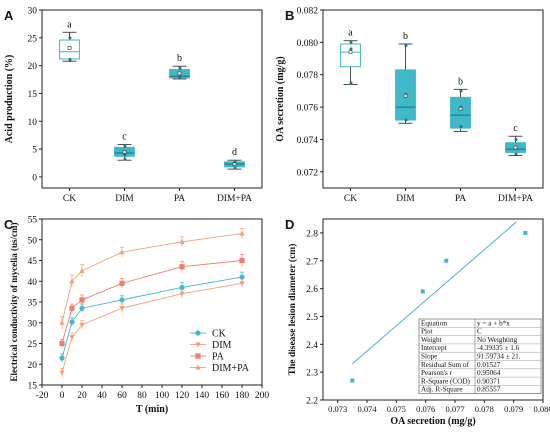  What do you see at coordinates (202, 396) in the screenshot?
I see `x-tick-label: 140` at bounding box center [202, 396].